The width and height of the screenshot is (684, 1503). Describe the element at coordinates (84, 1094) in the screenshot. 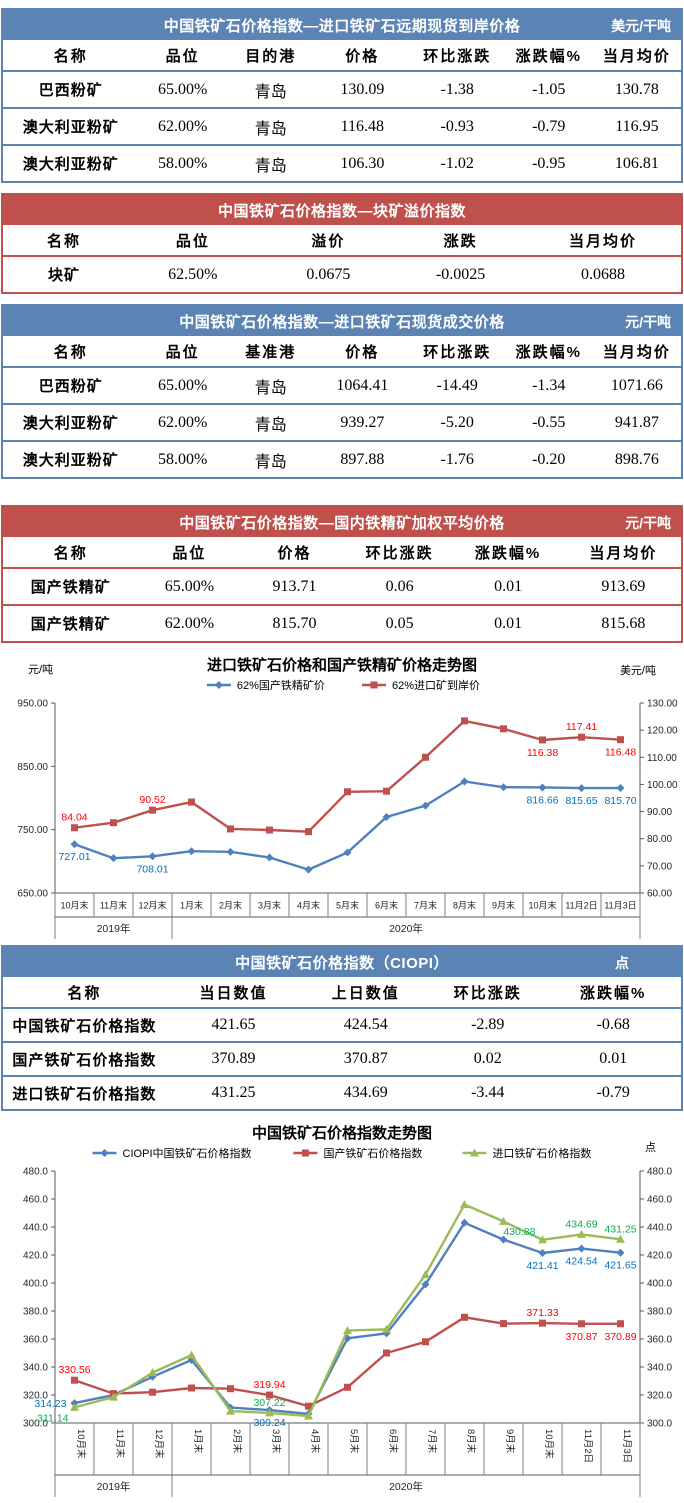

I see `row-name-cell: 进口铁矿石价格指数` at that location.